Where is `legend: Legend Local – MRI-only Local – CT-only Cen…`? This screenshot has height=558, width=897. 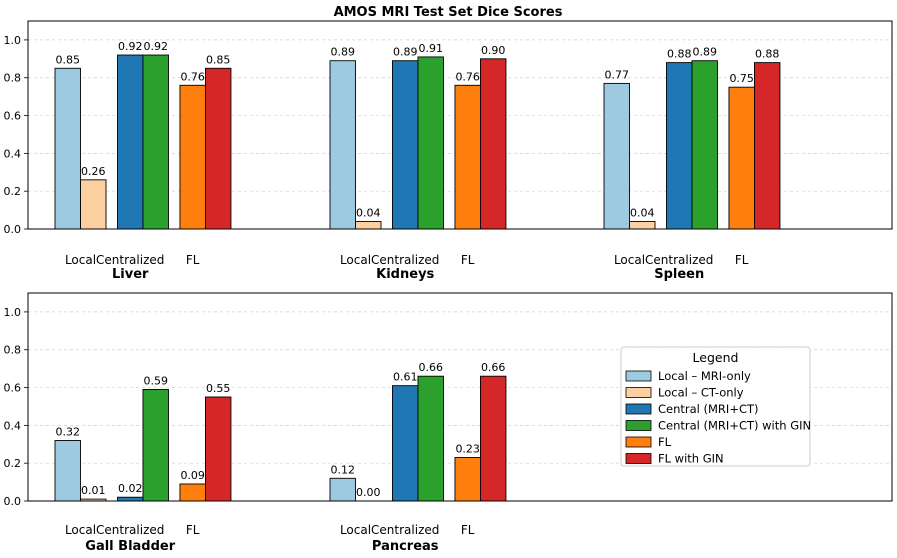 legend: Legend Local – MRI-only Local – CT-only Cen… is located at coordinates (715, 406).